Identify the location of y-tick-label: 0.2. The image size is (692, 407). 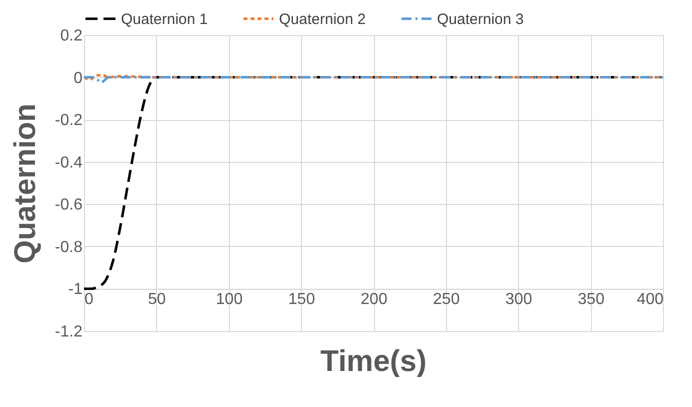
(71, 36).